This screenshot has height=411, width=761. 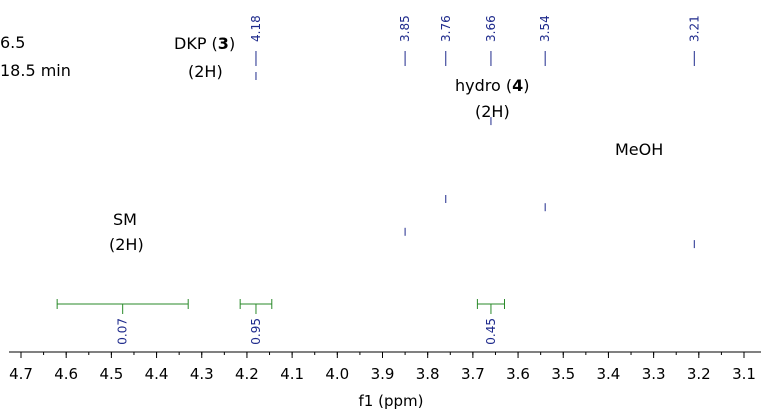 What do you see at coordinates (405, 28) in the screenshot?
I see `peak-label: 3.85` at bounding box center [405, 28].